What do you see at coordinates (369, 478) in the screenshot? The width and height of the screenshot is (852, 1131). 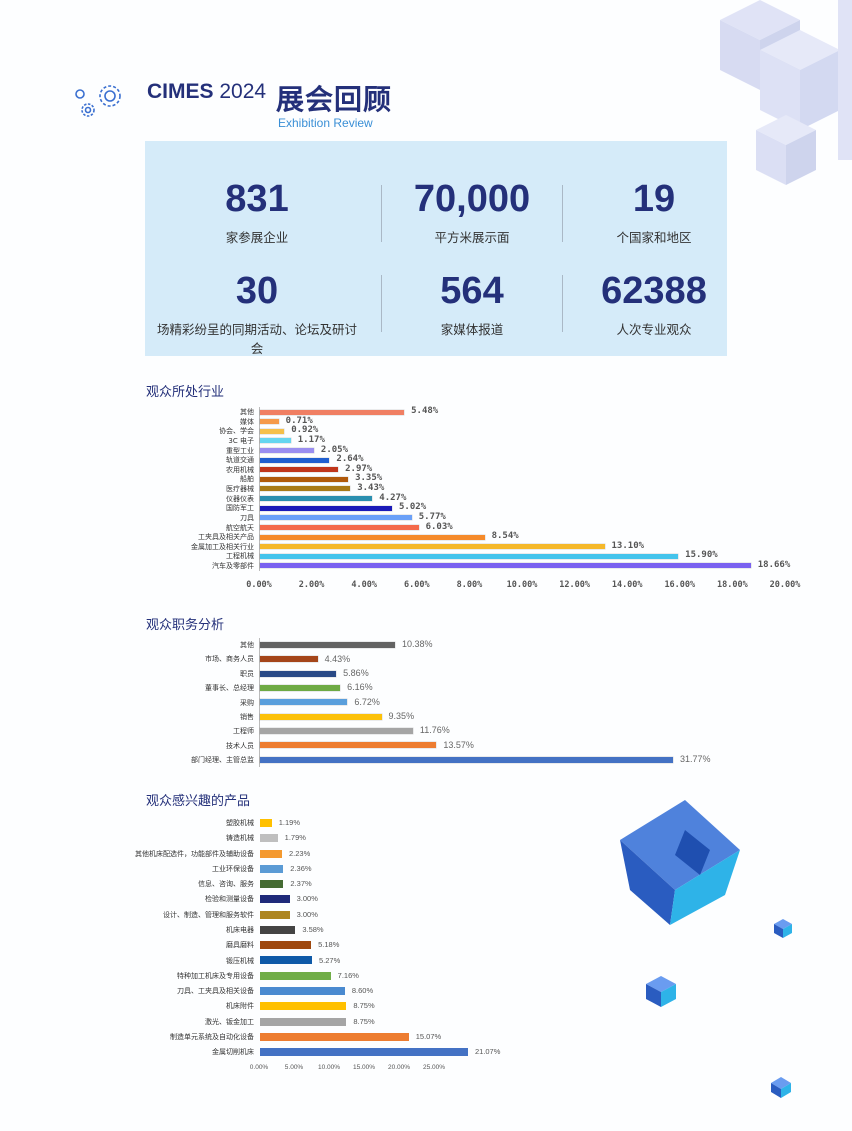 I see `data-label: 3.35%` at bounding box center [369, 478].